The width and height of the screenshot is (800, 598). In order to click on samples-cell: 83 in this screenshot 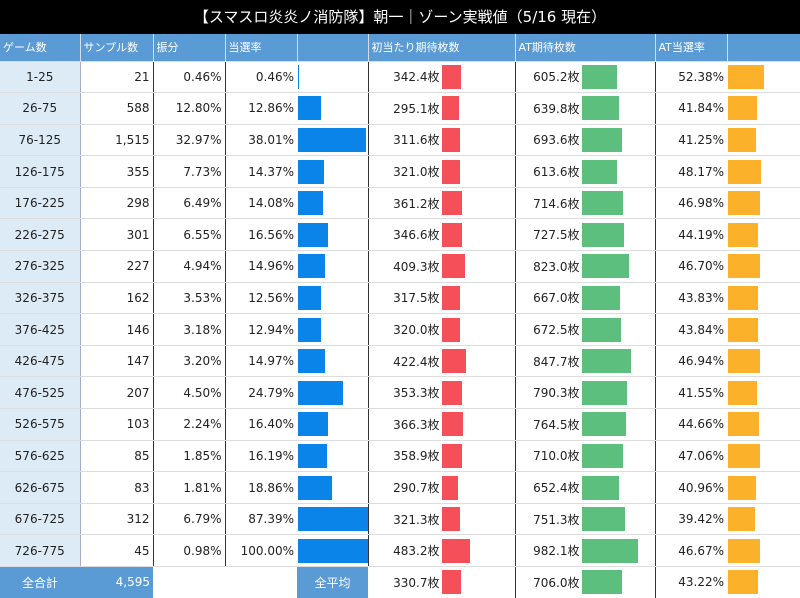, I will do `click(117, 487)`.